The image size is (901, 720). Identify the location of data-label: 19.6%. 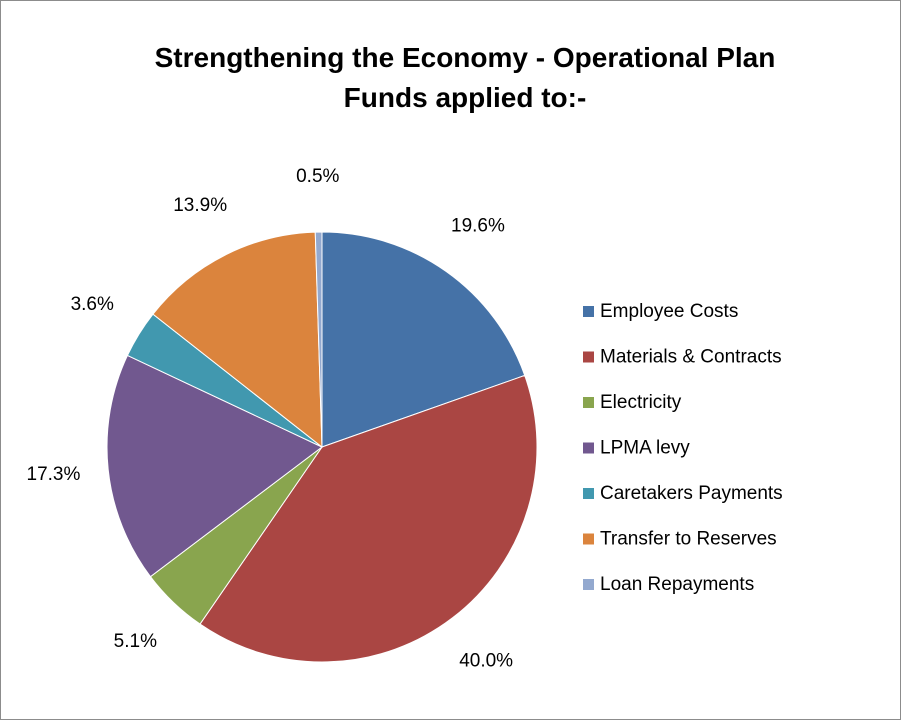
(478, 226).